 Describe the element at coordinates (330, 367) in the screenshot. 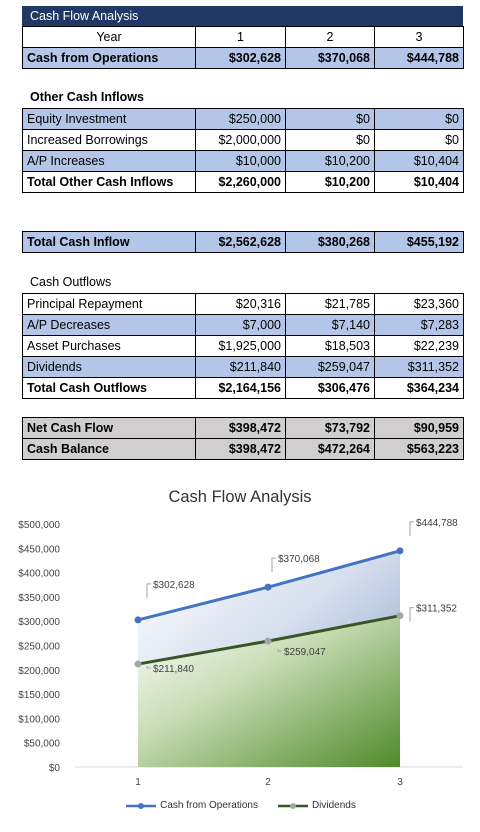

I see `value-cell: $259,047` at that location.